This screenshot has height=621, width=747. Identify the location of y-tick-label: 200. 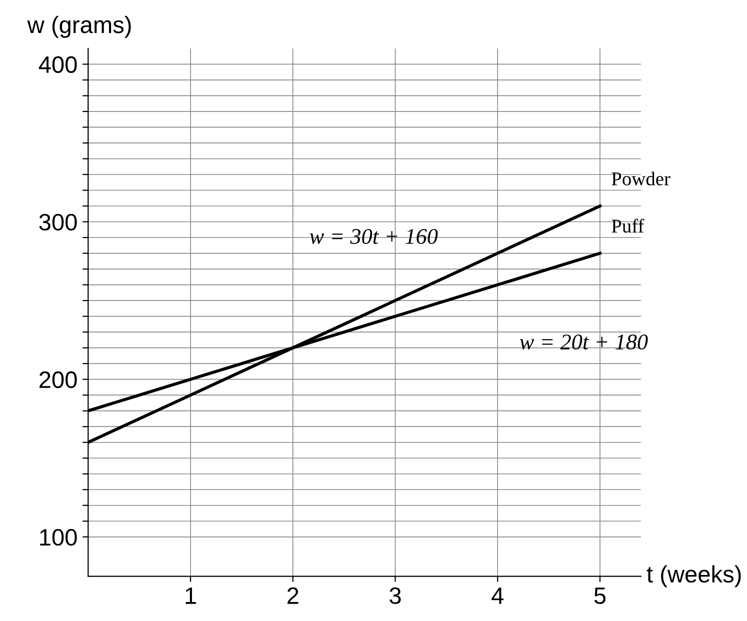
(58, 379).